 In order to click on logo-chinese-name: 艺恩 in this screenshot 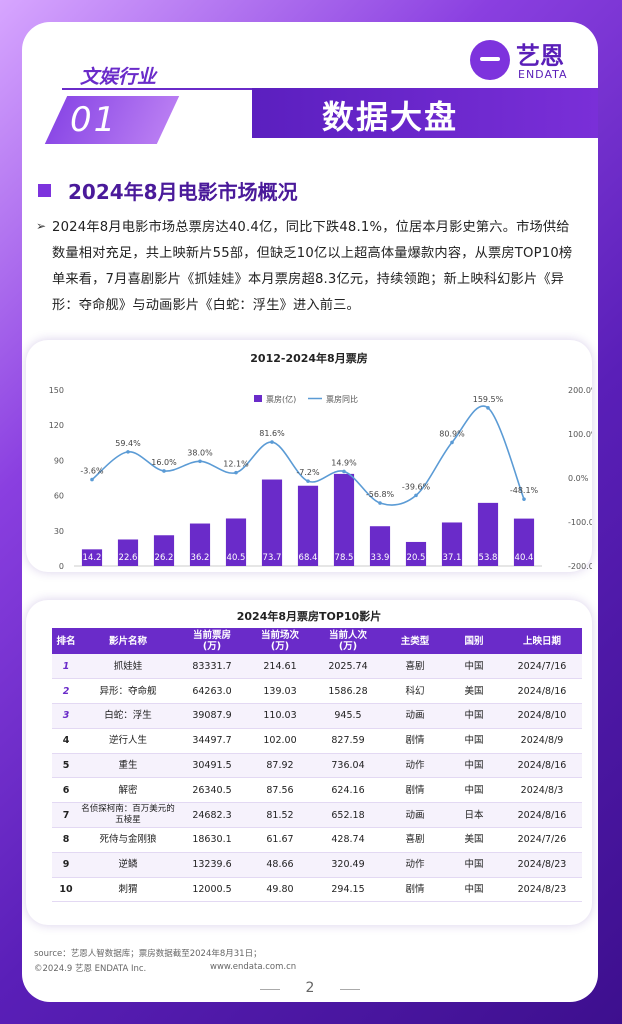, I will do `click(540, 56)`.